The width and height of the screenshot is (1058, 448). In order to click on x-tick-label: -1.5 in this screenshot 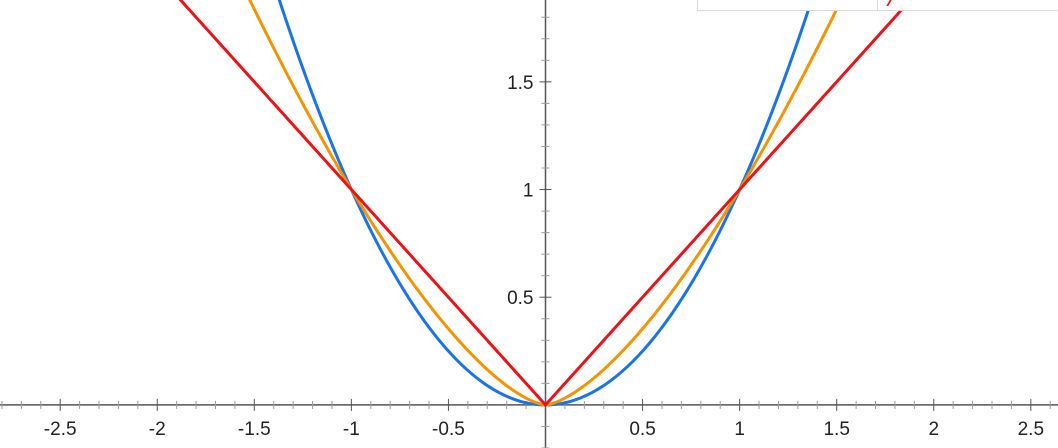, I will do `click(254, 429)`.